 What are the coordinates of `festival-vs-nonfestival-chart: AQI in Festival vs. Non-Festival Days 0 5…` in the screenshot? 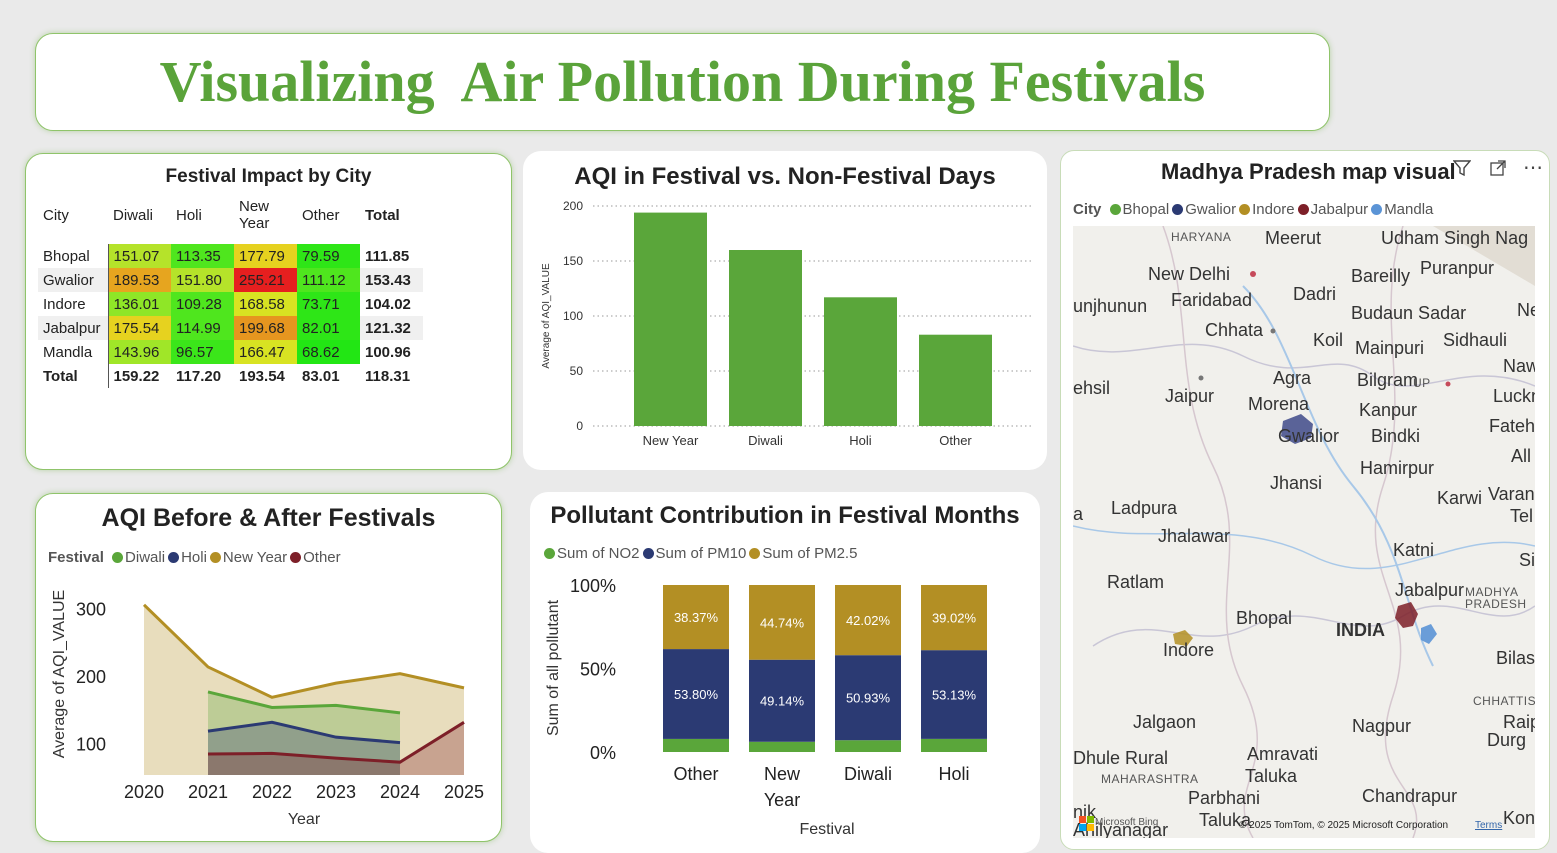 It's located at (785, 310).